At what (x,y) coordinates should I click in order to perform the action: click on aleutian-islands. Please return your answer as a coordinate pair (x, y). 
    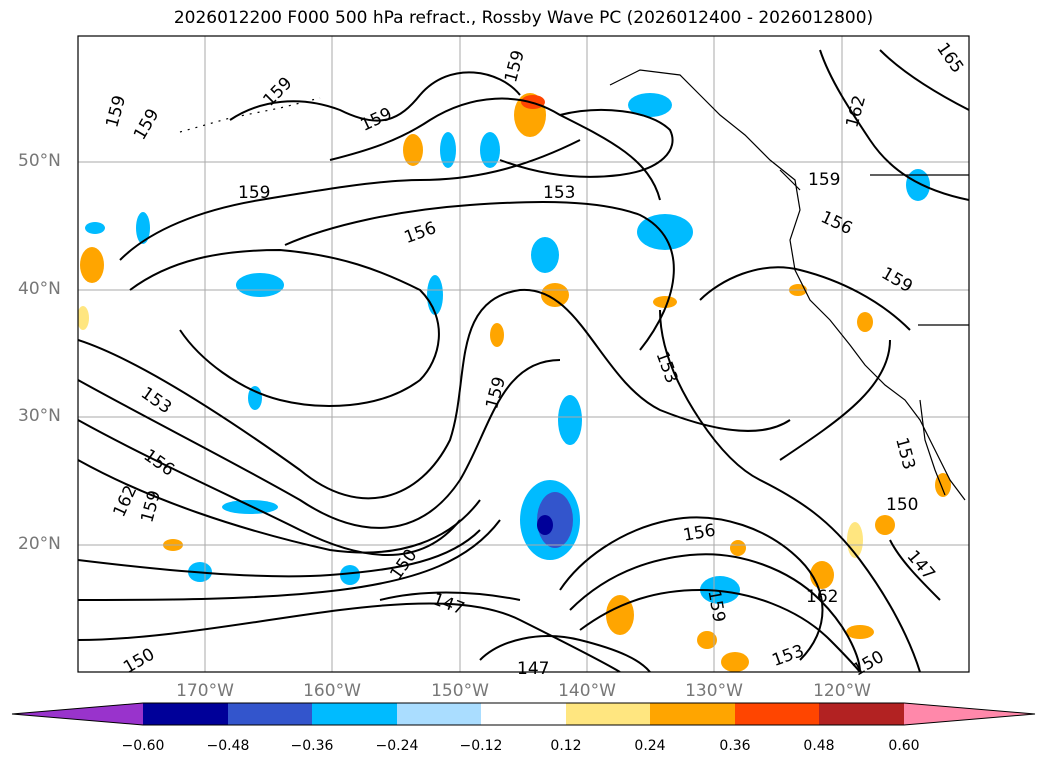
    Looking at the image, I should click on (250, 115).